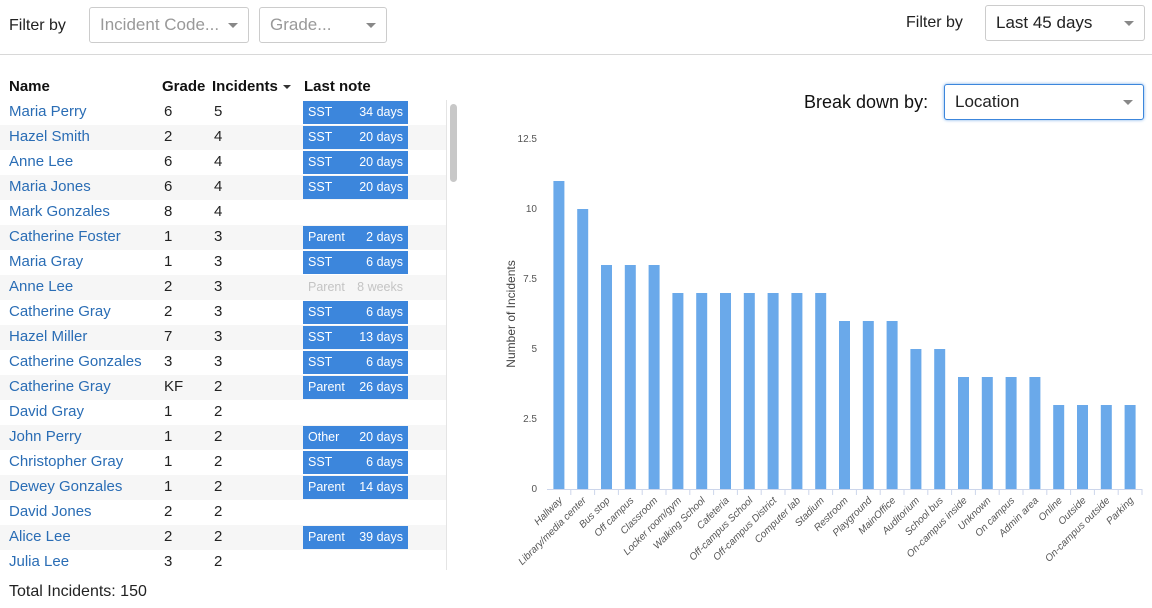  Describe the element at coordinates (223, 262) in the screenshot. I see `table-row: Maria Gray 1 3 SST 6 days` at that location.